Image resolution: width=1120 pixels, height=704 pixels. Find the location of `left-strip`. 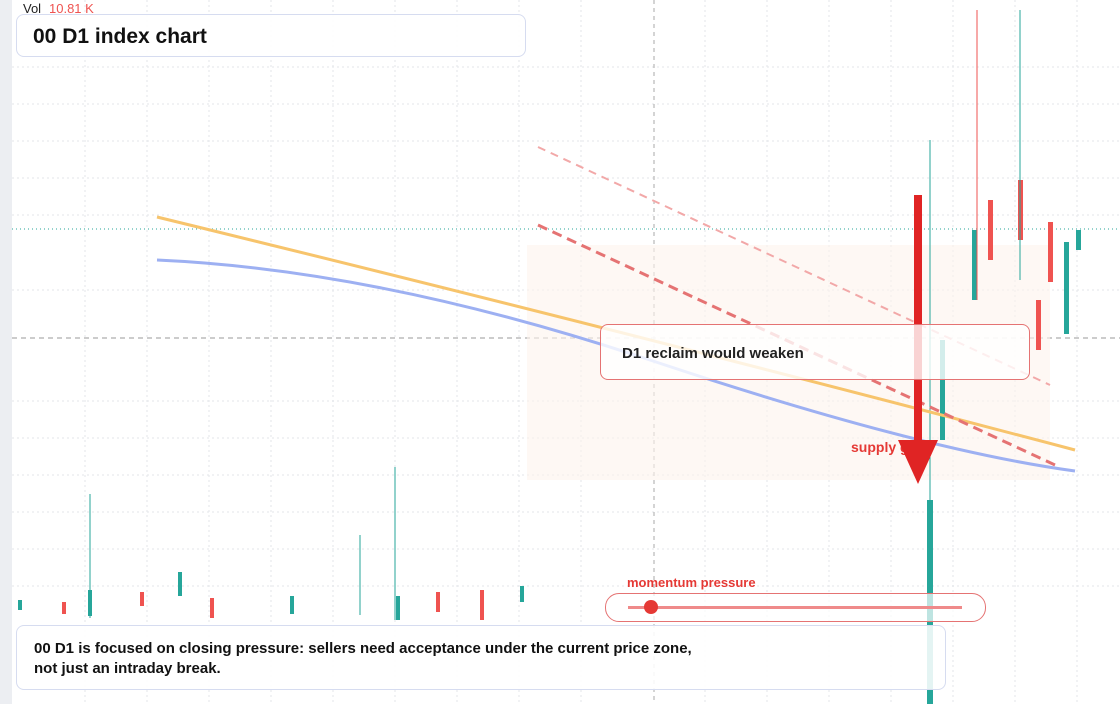

left-strip is located at coordinates (6, 352).